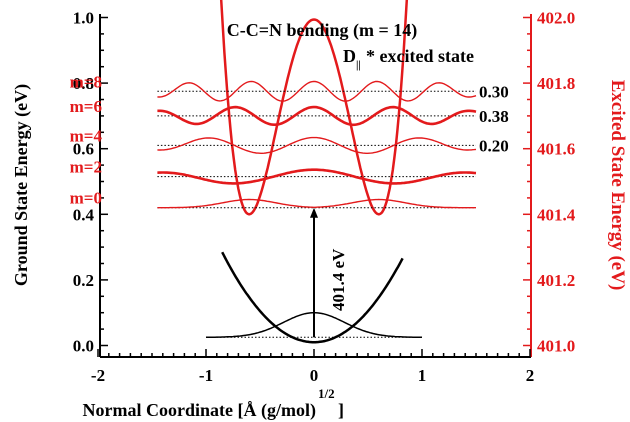  Describe the element at coordinates (422, 375) in the screenshot. I see `x-tick-label: 1` at that location.